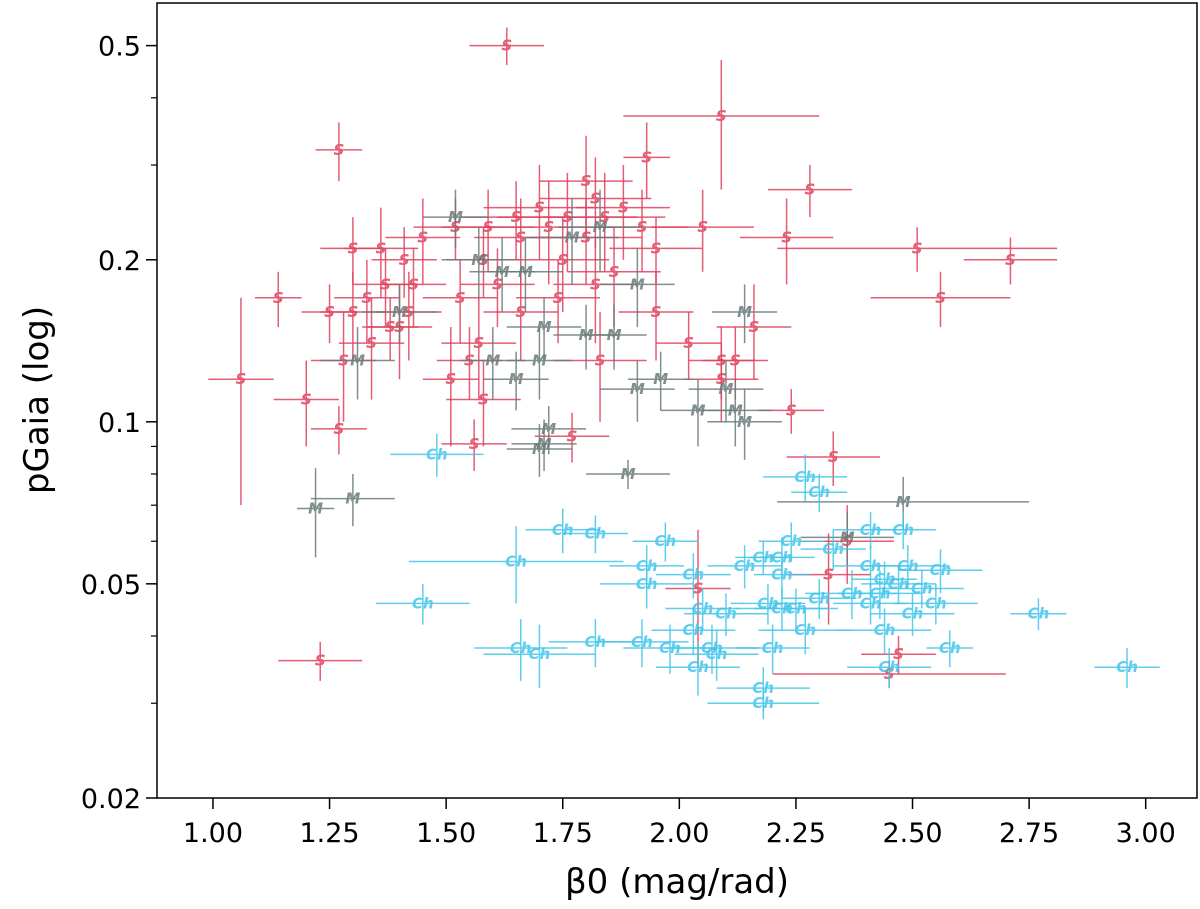 Image resolution: width=1200 pixels, height=909 pixels. I want to click on y-tick-label: 0.5, so click(119, 47).